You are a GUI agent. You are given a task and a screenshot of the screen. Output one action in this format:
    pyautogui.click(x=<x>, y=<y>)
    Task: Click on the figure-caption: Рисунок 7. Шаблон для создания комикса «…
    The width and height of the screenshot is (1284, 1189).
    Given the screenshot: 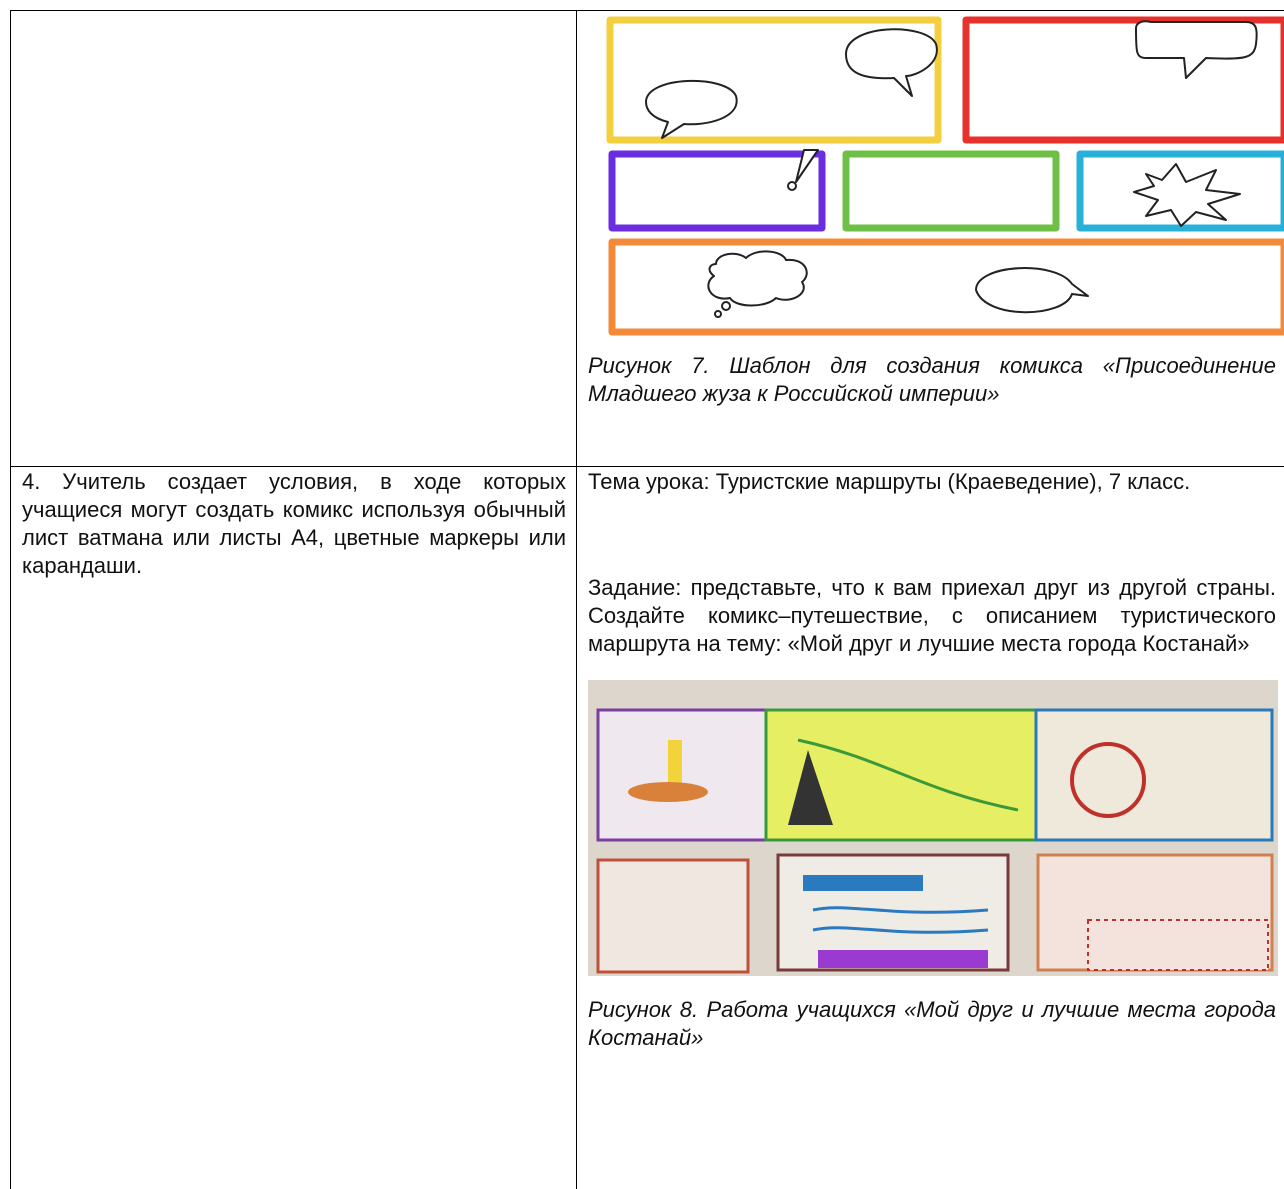 What is the action you would take?
    pyautogui.click(x=932, y=379)
    